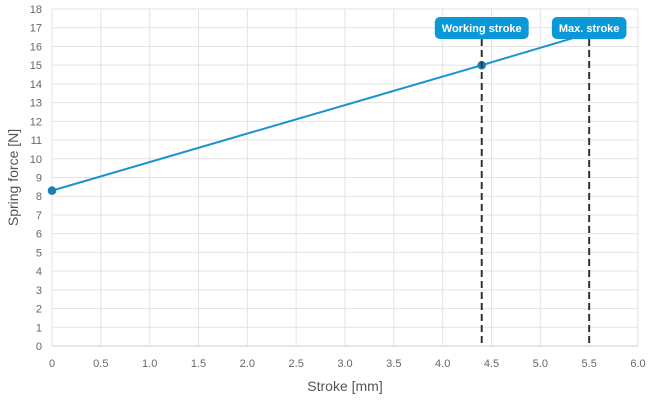  I want to click on y-tick-label: 8, so click(39, 197).